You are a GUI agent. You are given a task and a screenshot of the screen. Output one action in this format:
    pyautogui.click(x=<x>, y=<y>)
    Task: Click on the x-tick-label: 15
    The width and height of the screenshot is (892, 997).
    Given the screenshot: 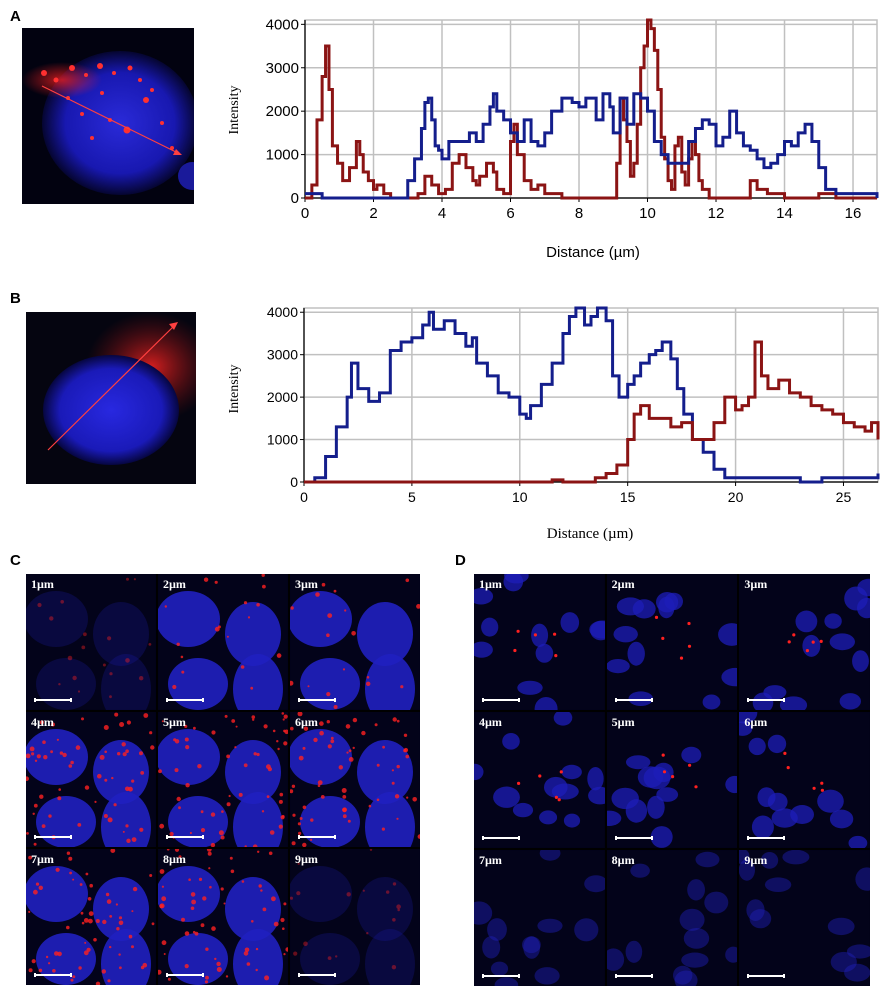 What is the action you would take?
    pyautogui.click(x=628, y=497)
    